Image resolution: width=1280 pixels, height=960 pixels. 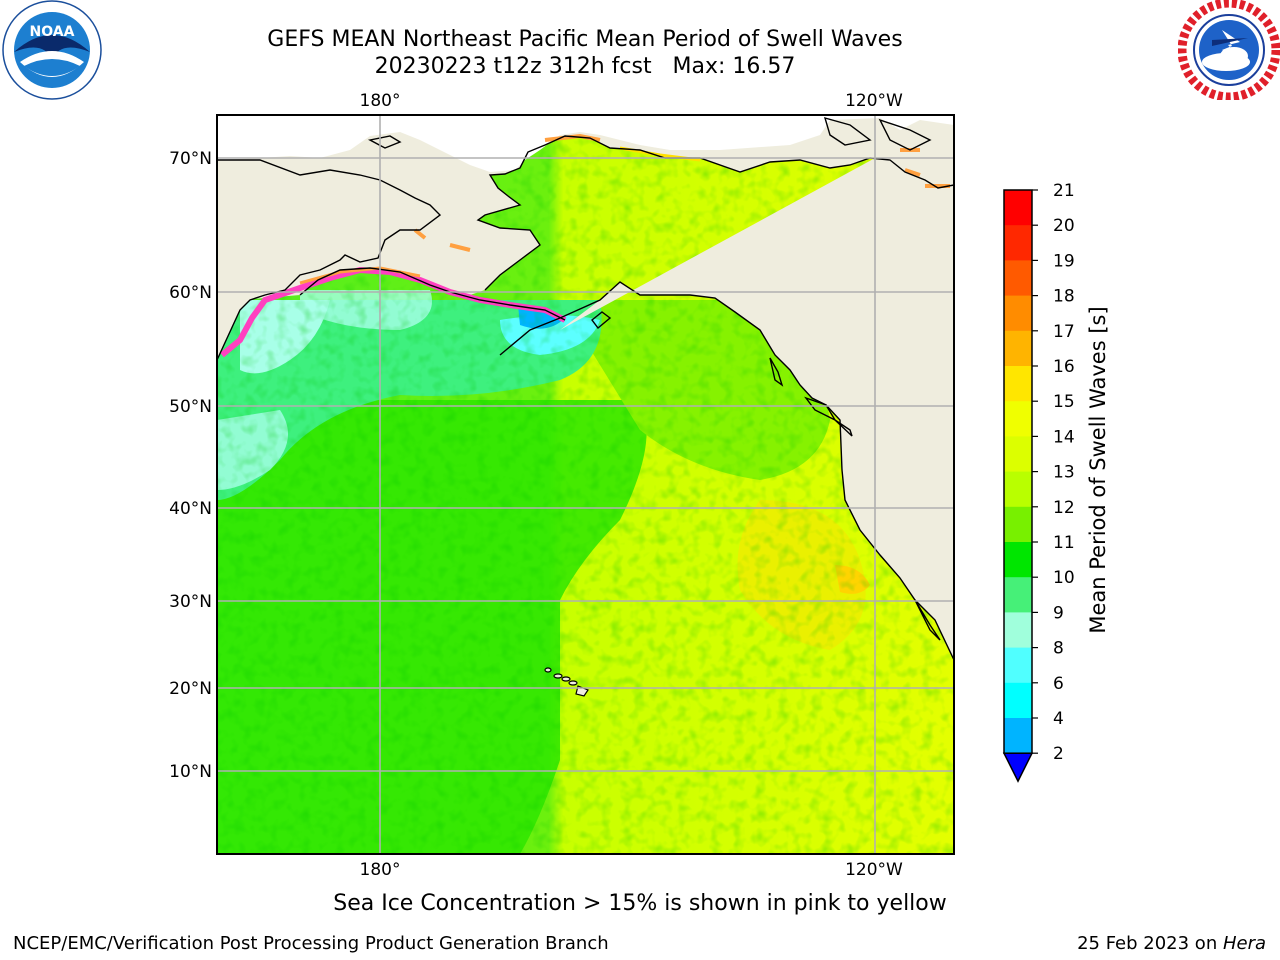 I want to click on hawaii-islands, so click(x=566, y=682).